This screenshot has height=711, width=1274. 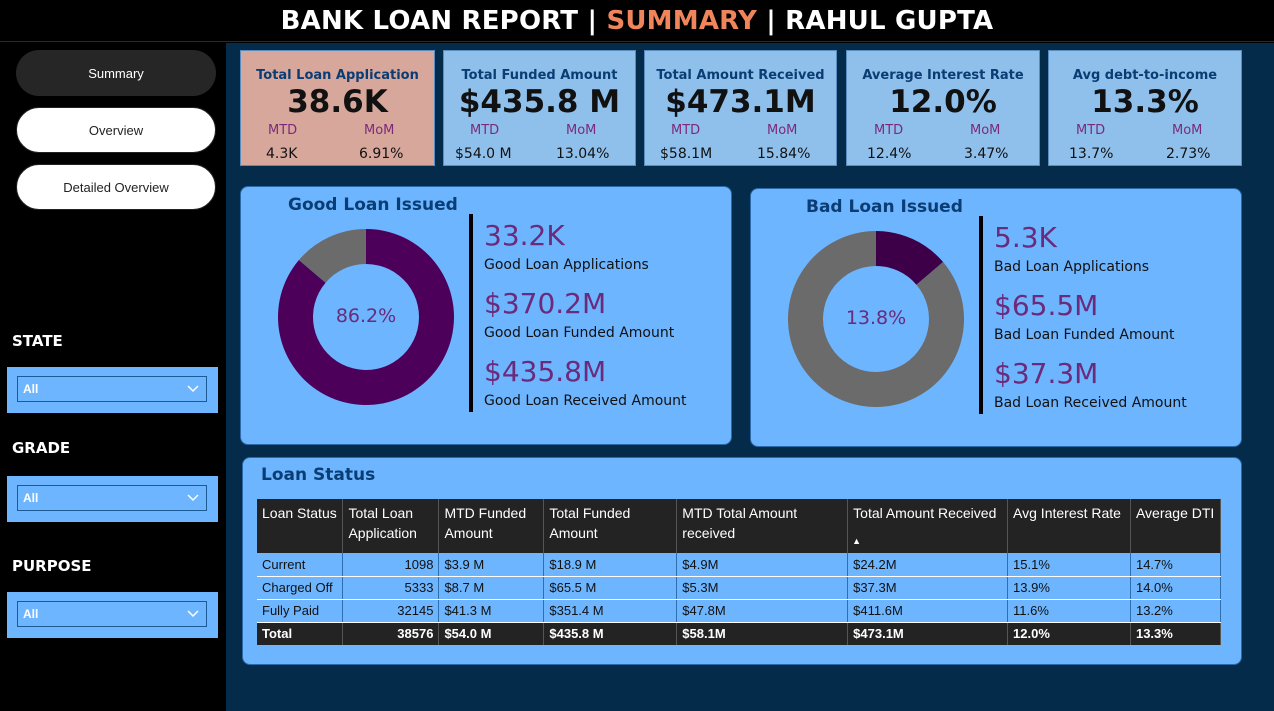 I want to click on kpi-mom-value: 3.47%, so click(x=986, y=154).